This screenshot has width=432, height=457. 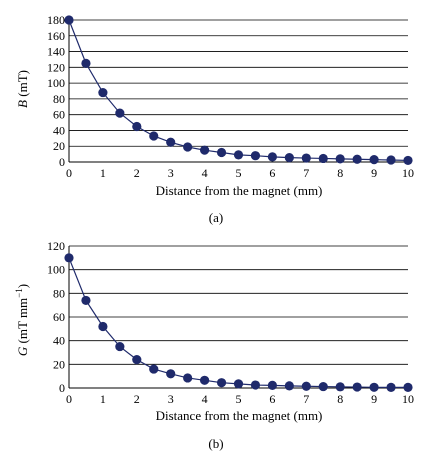 I want to click on y-tick-label: 180, so click(x=56, y=20).